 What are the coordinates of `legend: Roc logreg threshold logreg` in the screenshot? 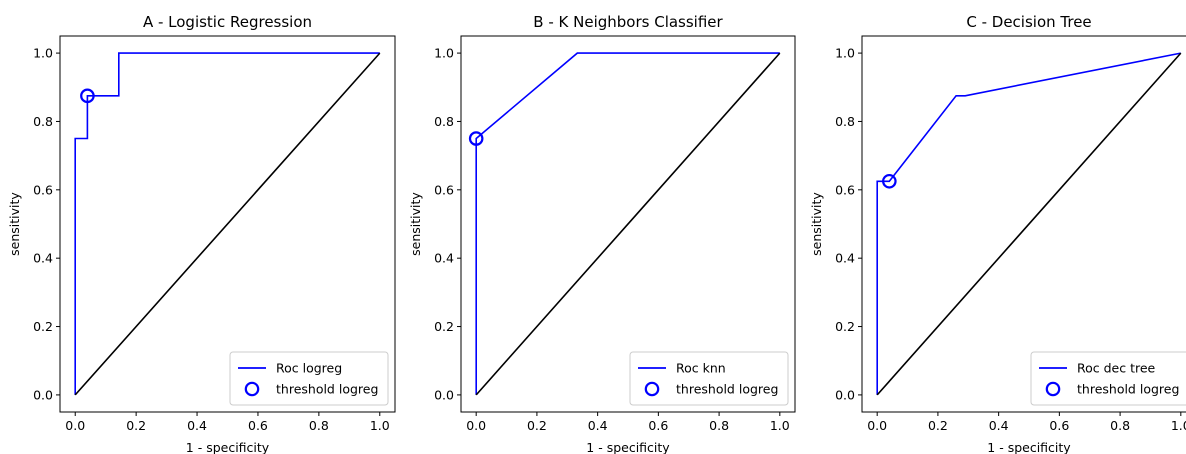 It's located at (309, 378).